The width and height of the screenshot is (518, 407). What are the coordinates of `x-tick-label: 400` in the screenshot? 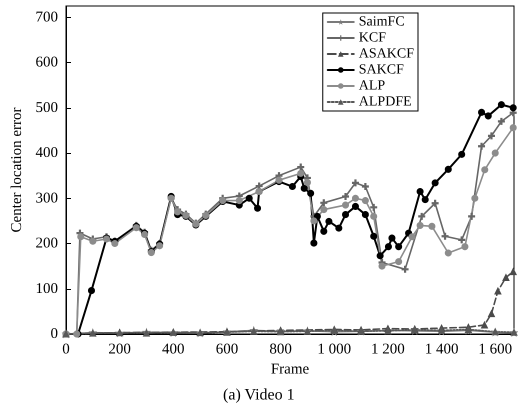 It's located at (173, 350).